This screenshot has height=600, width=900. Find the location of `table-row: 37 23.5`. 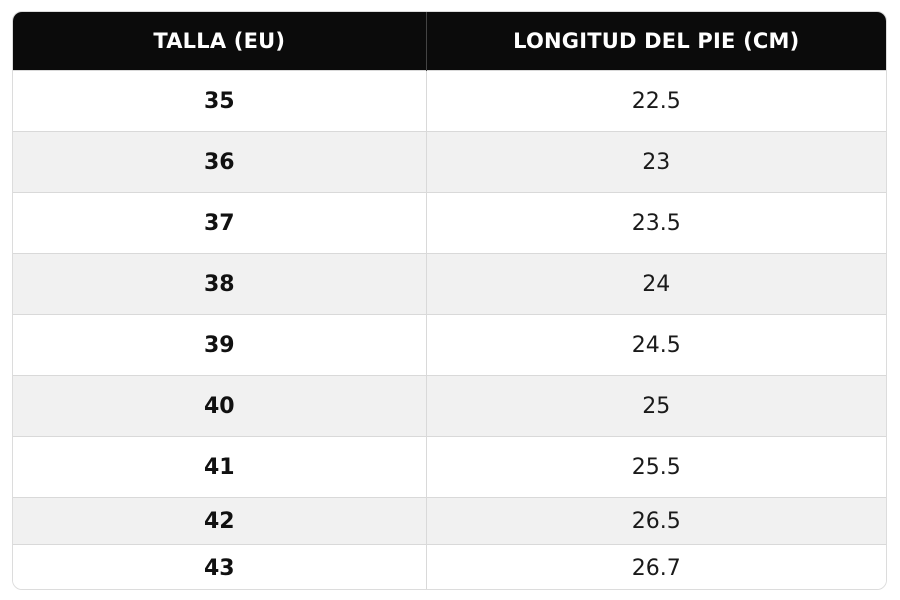

table-row: 37 23.5 is located at coordinates (449, 223).